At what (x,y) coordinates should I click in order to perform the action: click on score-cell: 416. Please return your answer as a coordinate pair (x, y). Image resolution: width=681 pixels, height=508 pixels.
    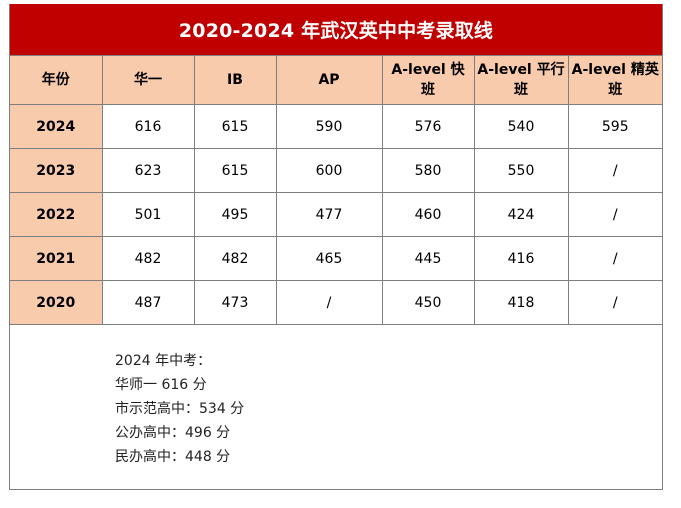
    Looking at the image, I should click on (521, 258).